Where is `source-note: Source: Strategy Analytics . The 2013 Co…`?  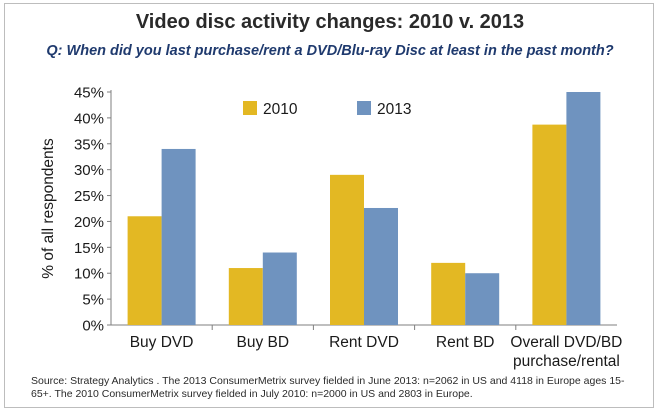 source-note: Source: Strategy Analytics . The 2013 Co… is located at coordinates (328, 387).